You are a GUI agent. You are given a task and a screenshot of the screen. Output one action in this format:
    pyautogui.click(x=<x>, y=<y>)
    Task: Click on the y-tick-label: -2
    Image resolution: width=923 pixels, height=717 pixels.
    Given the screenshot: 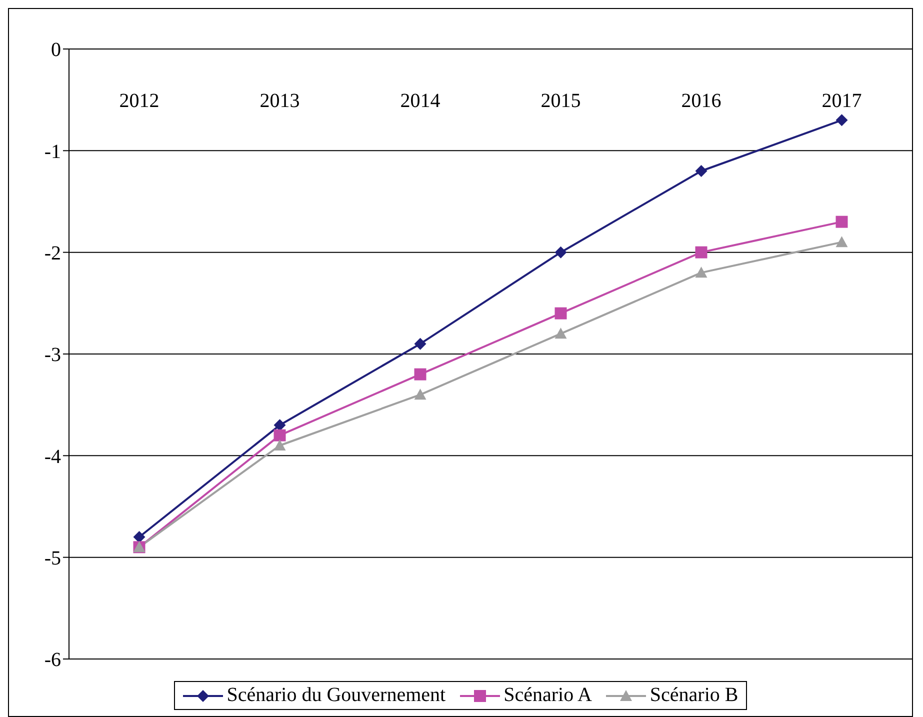 What is the action you would take?
    pyautogui.click(x=52, y=253)
    